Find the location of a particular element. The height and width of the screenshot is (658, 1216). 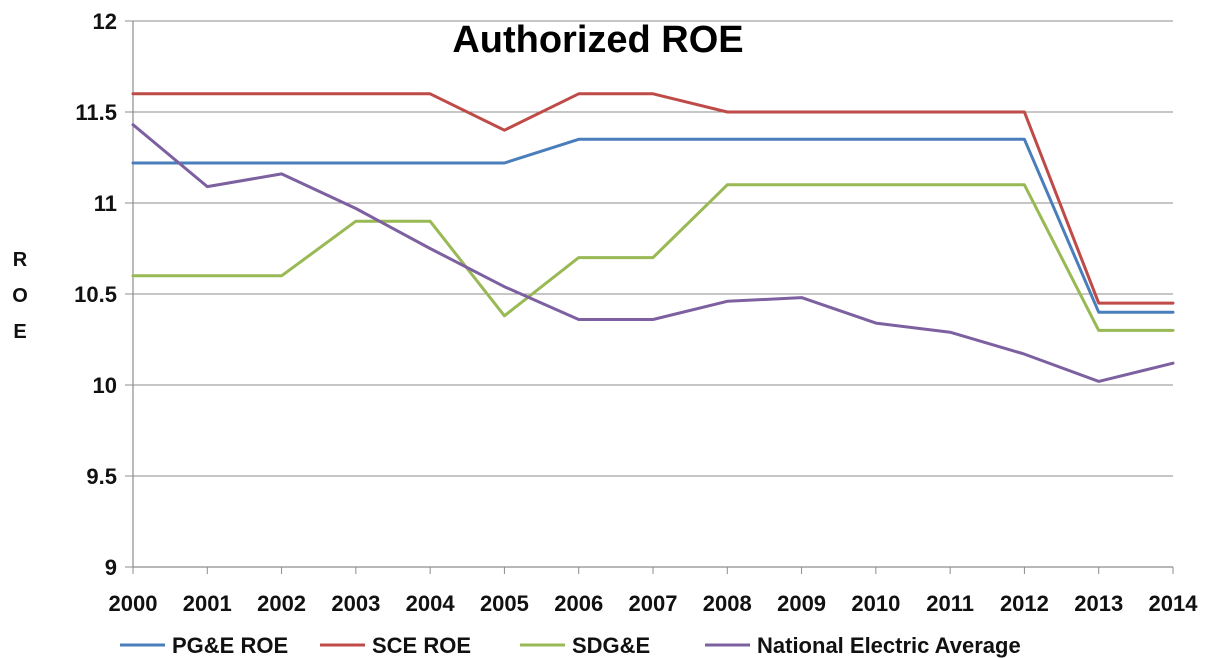

x-tick-label: 2010 is located at coordinates (875, 603).